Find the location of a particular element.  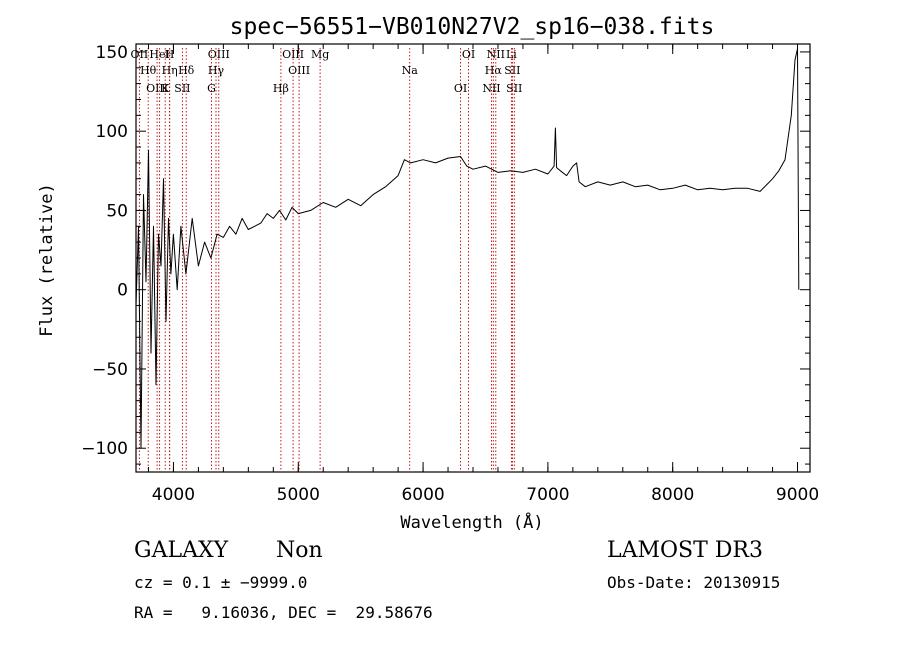

line-label: Hδ is located at coordinates (186, 70).